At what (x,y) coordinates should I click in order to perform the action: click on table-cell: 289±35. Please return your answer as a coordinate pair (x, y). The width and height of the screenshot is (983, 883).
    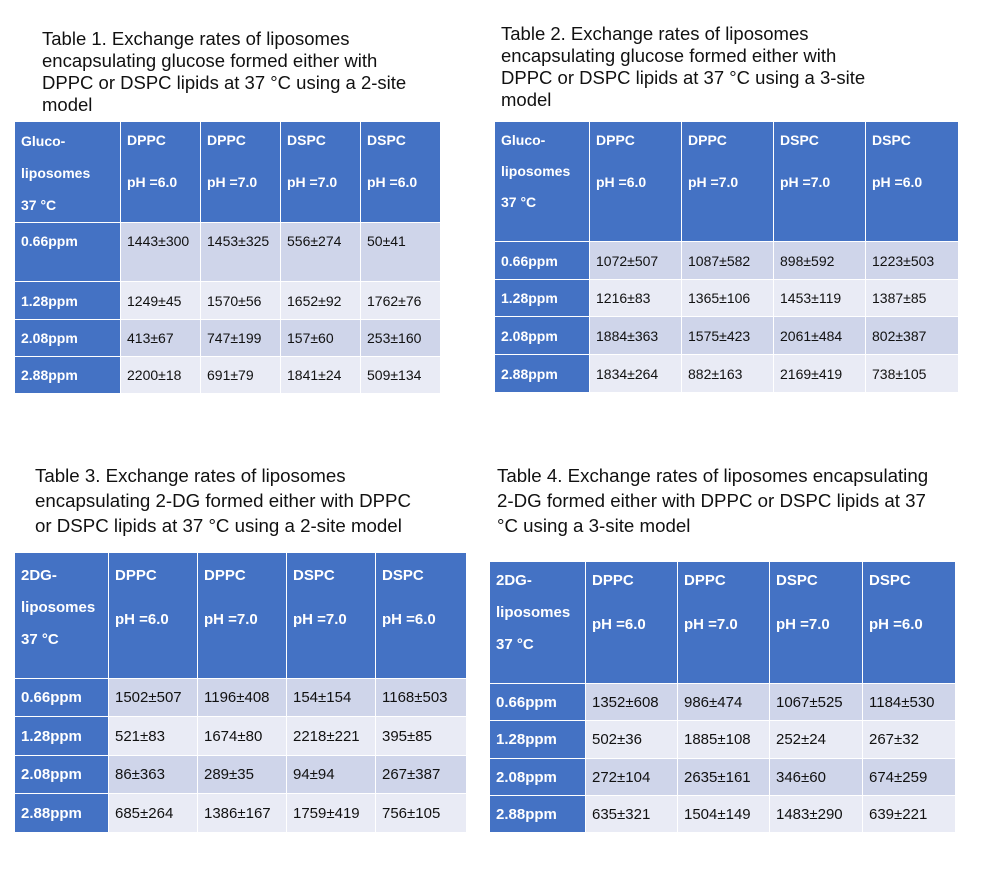
    Looking at the image, I should click on (242, 774).